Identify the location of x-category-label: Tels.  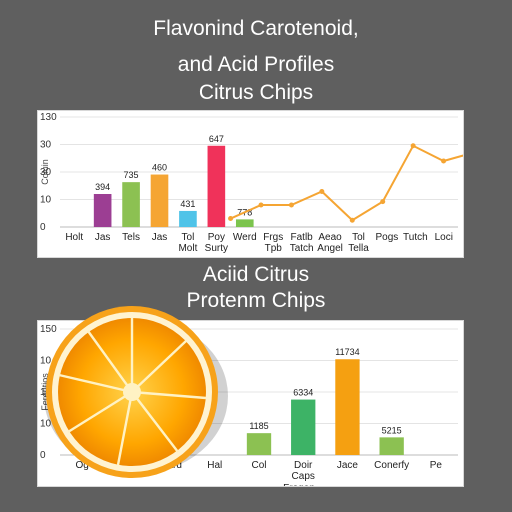
(131, 237).